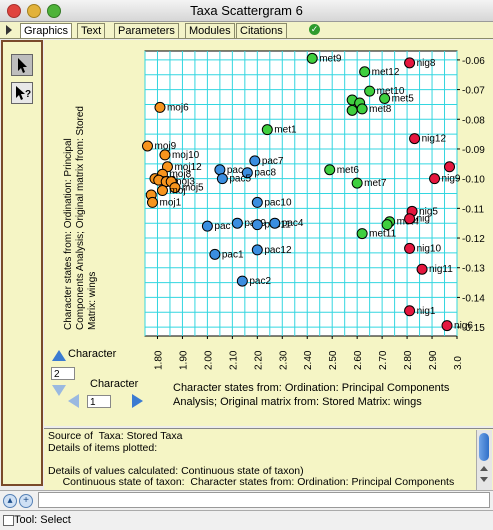 This screenshot has width=493, height=530. Describe the element at coordinates (91, 30) in the screenshot. I see `tab-text: Text` at that location.